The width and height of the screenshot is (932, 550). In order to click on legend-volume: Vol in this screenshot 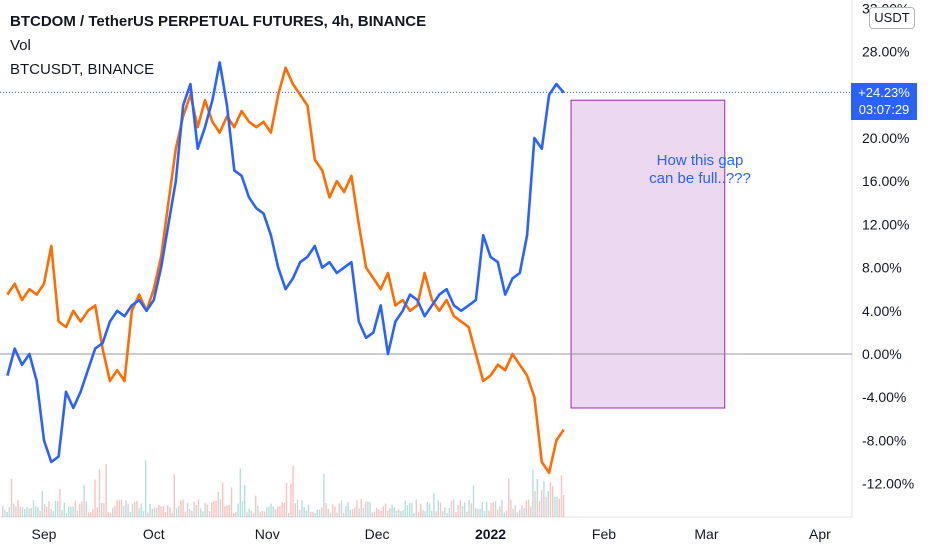, I will do `click(20, 45)`.